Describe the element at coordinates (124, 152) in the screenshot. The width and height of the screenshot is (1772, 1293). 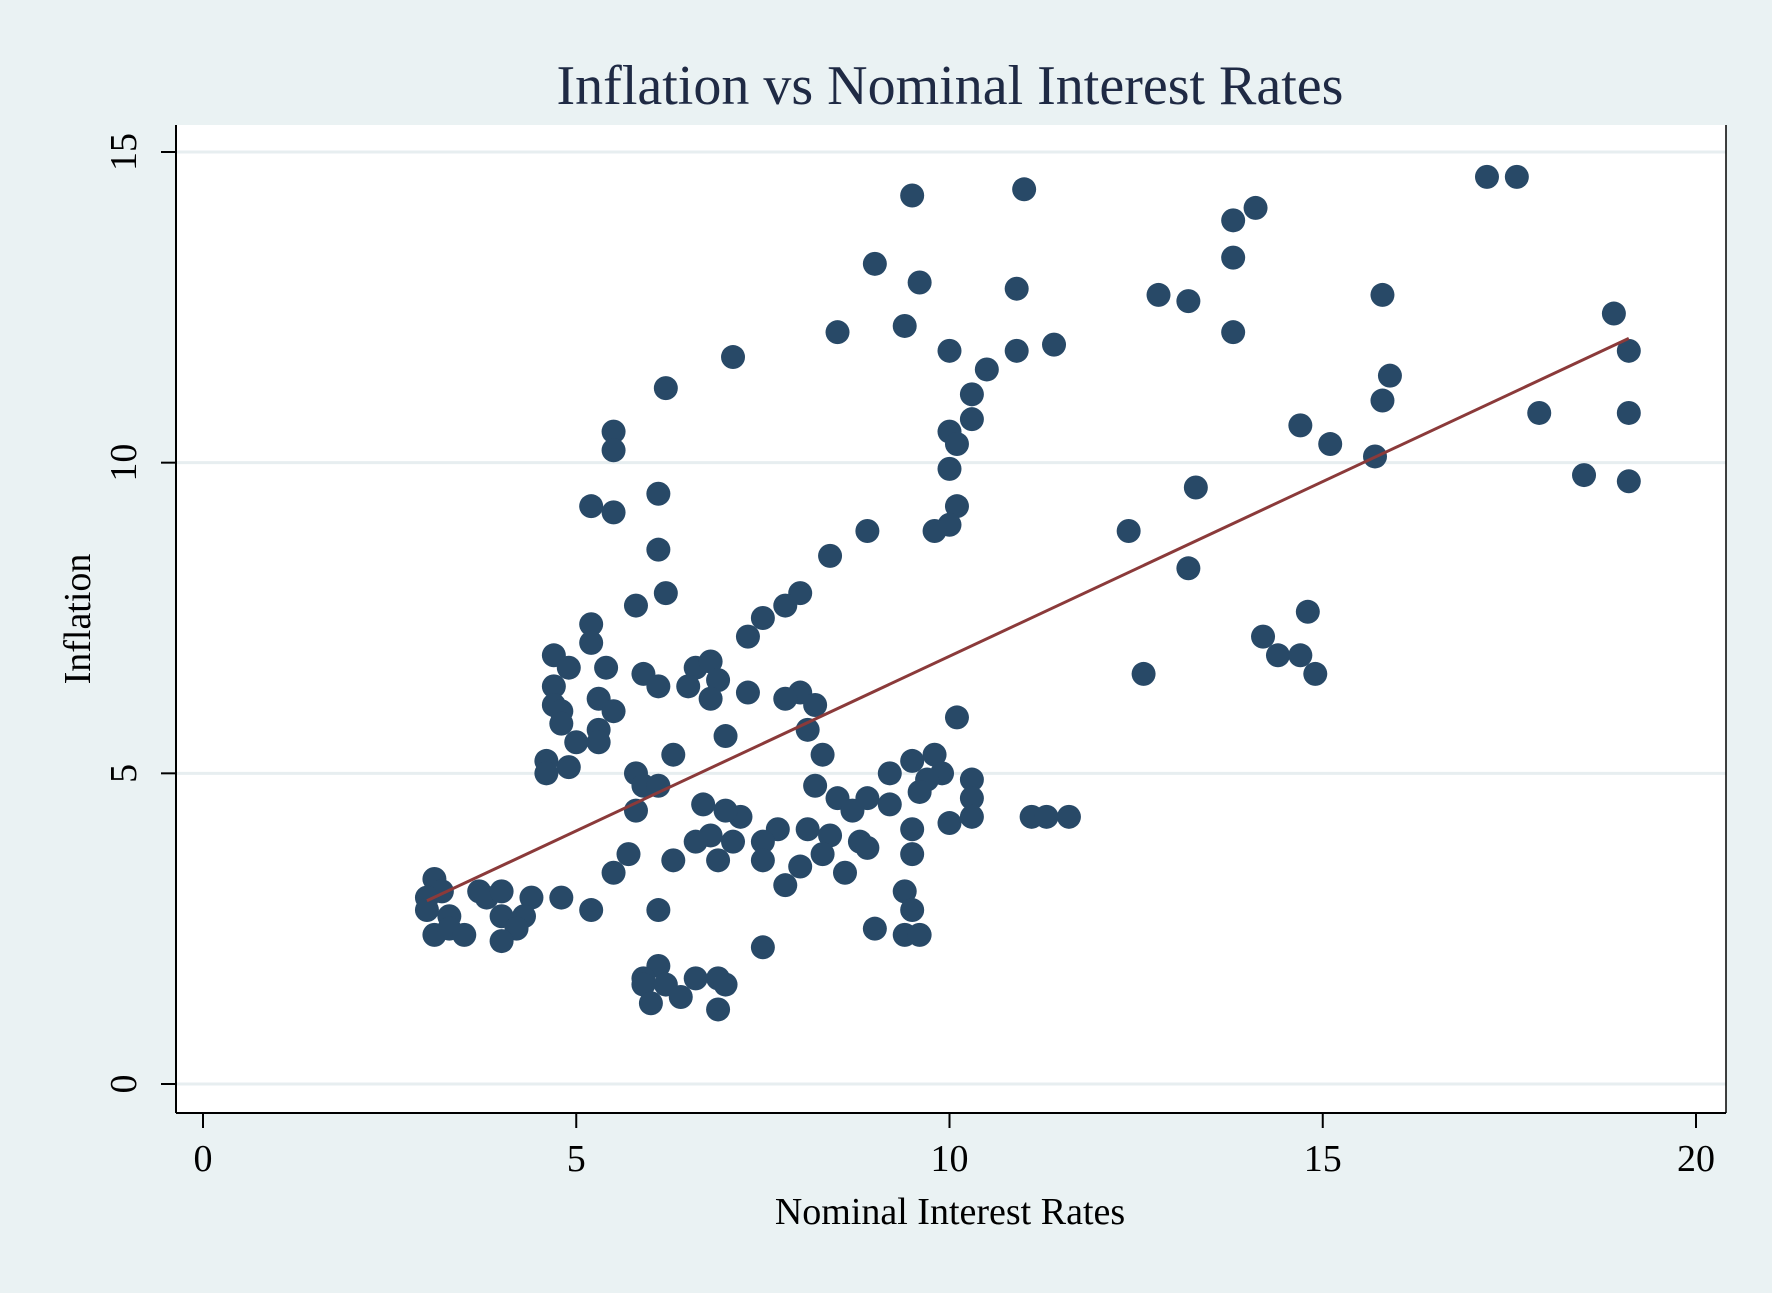
I see `y-tick-label-15: 15` at that location.